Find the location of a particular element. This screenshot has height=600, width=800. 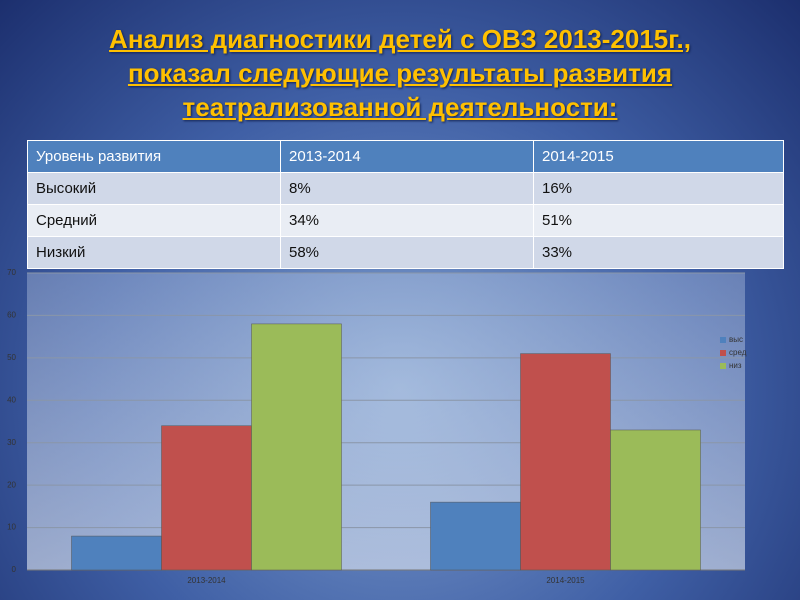

y-tick-label: 30 is located at coordinates (11, 442).